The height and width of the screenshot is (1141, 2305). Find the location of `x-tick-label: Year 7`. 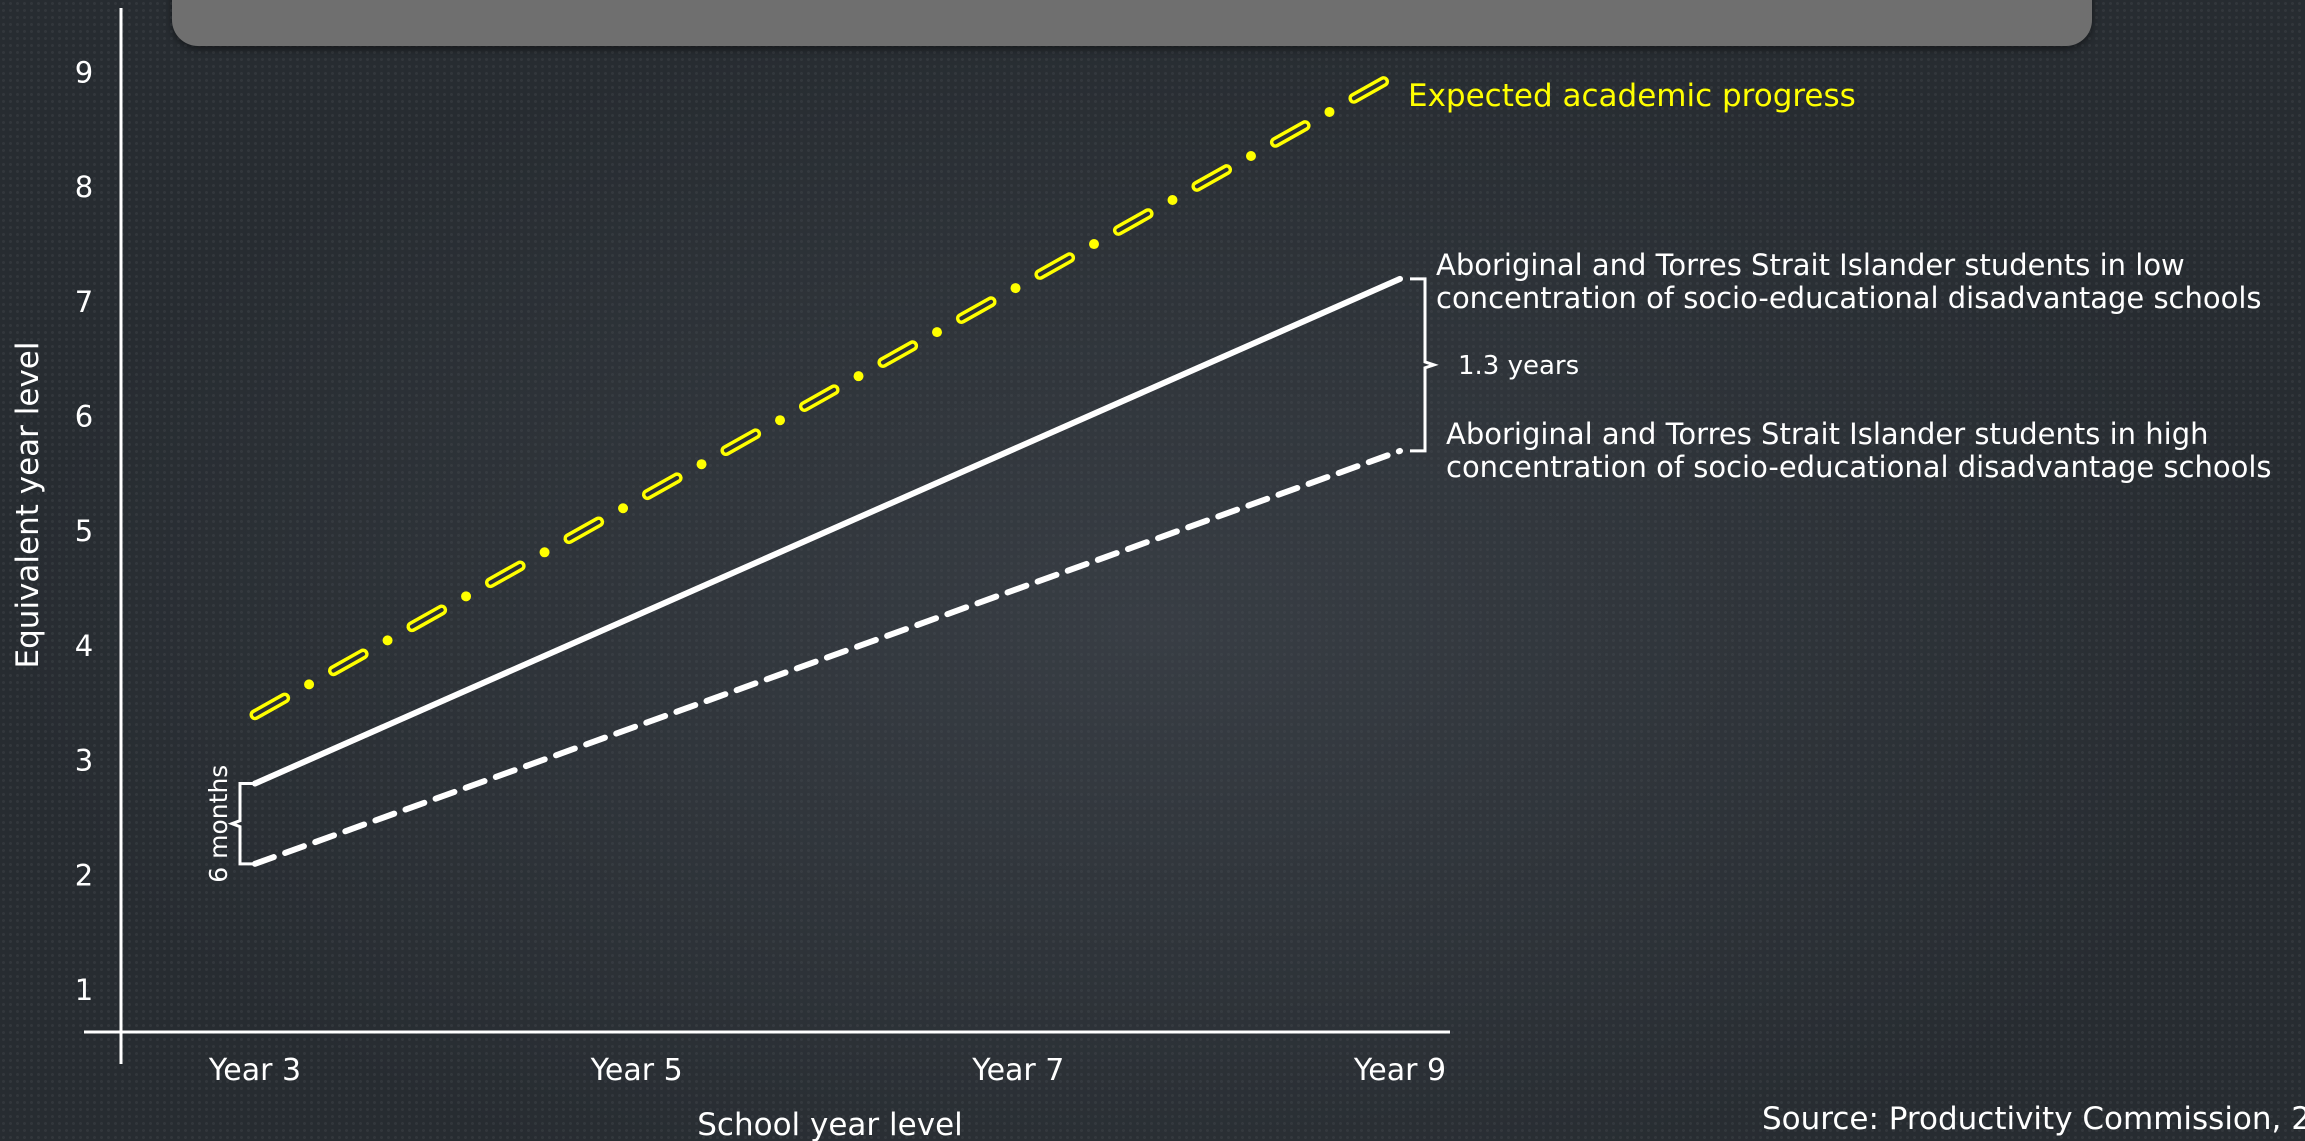

x-tick-label: Year 7 is located at coordinates (1017, 1070).